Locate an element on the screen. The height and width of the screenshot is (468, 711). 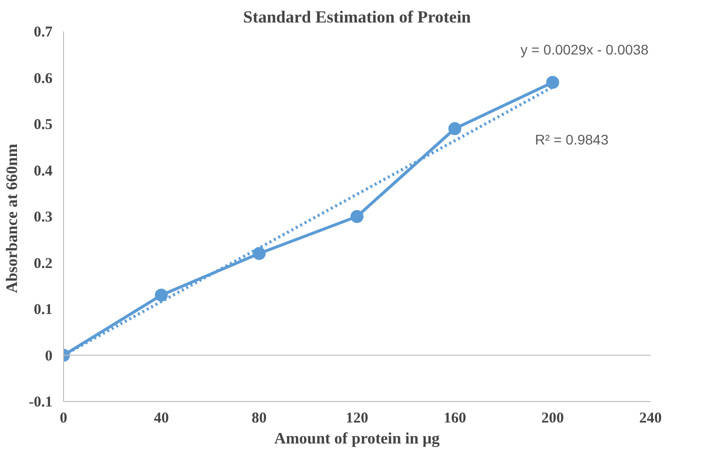
y-axis-title: Absorbance at 660nm is located at coordinates (12, 218).